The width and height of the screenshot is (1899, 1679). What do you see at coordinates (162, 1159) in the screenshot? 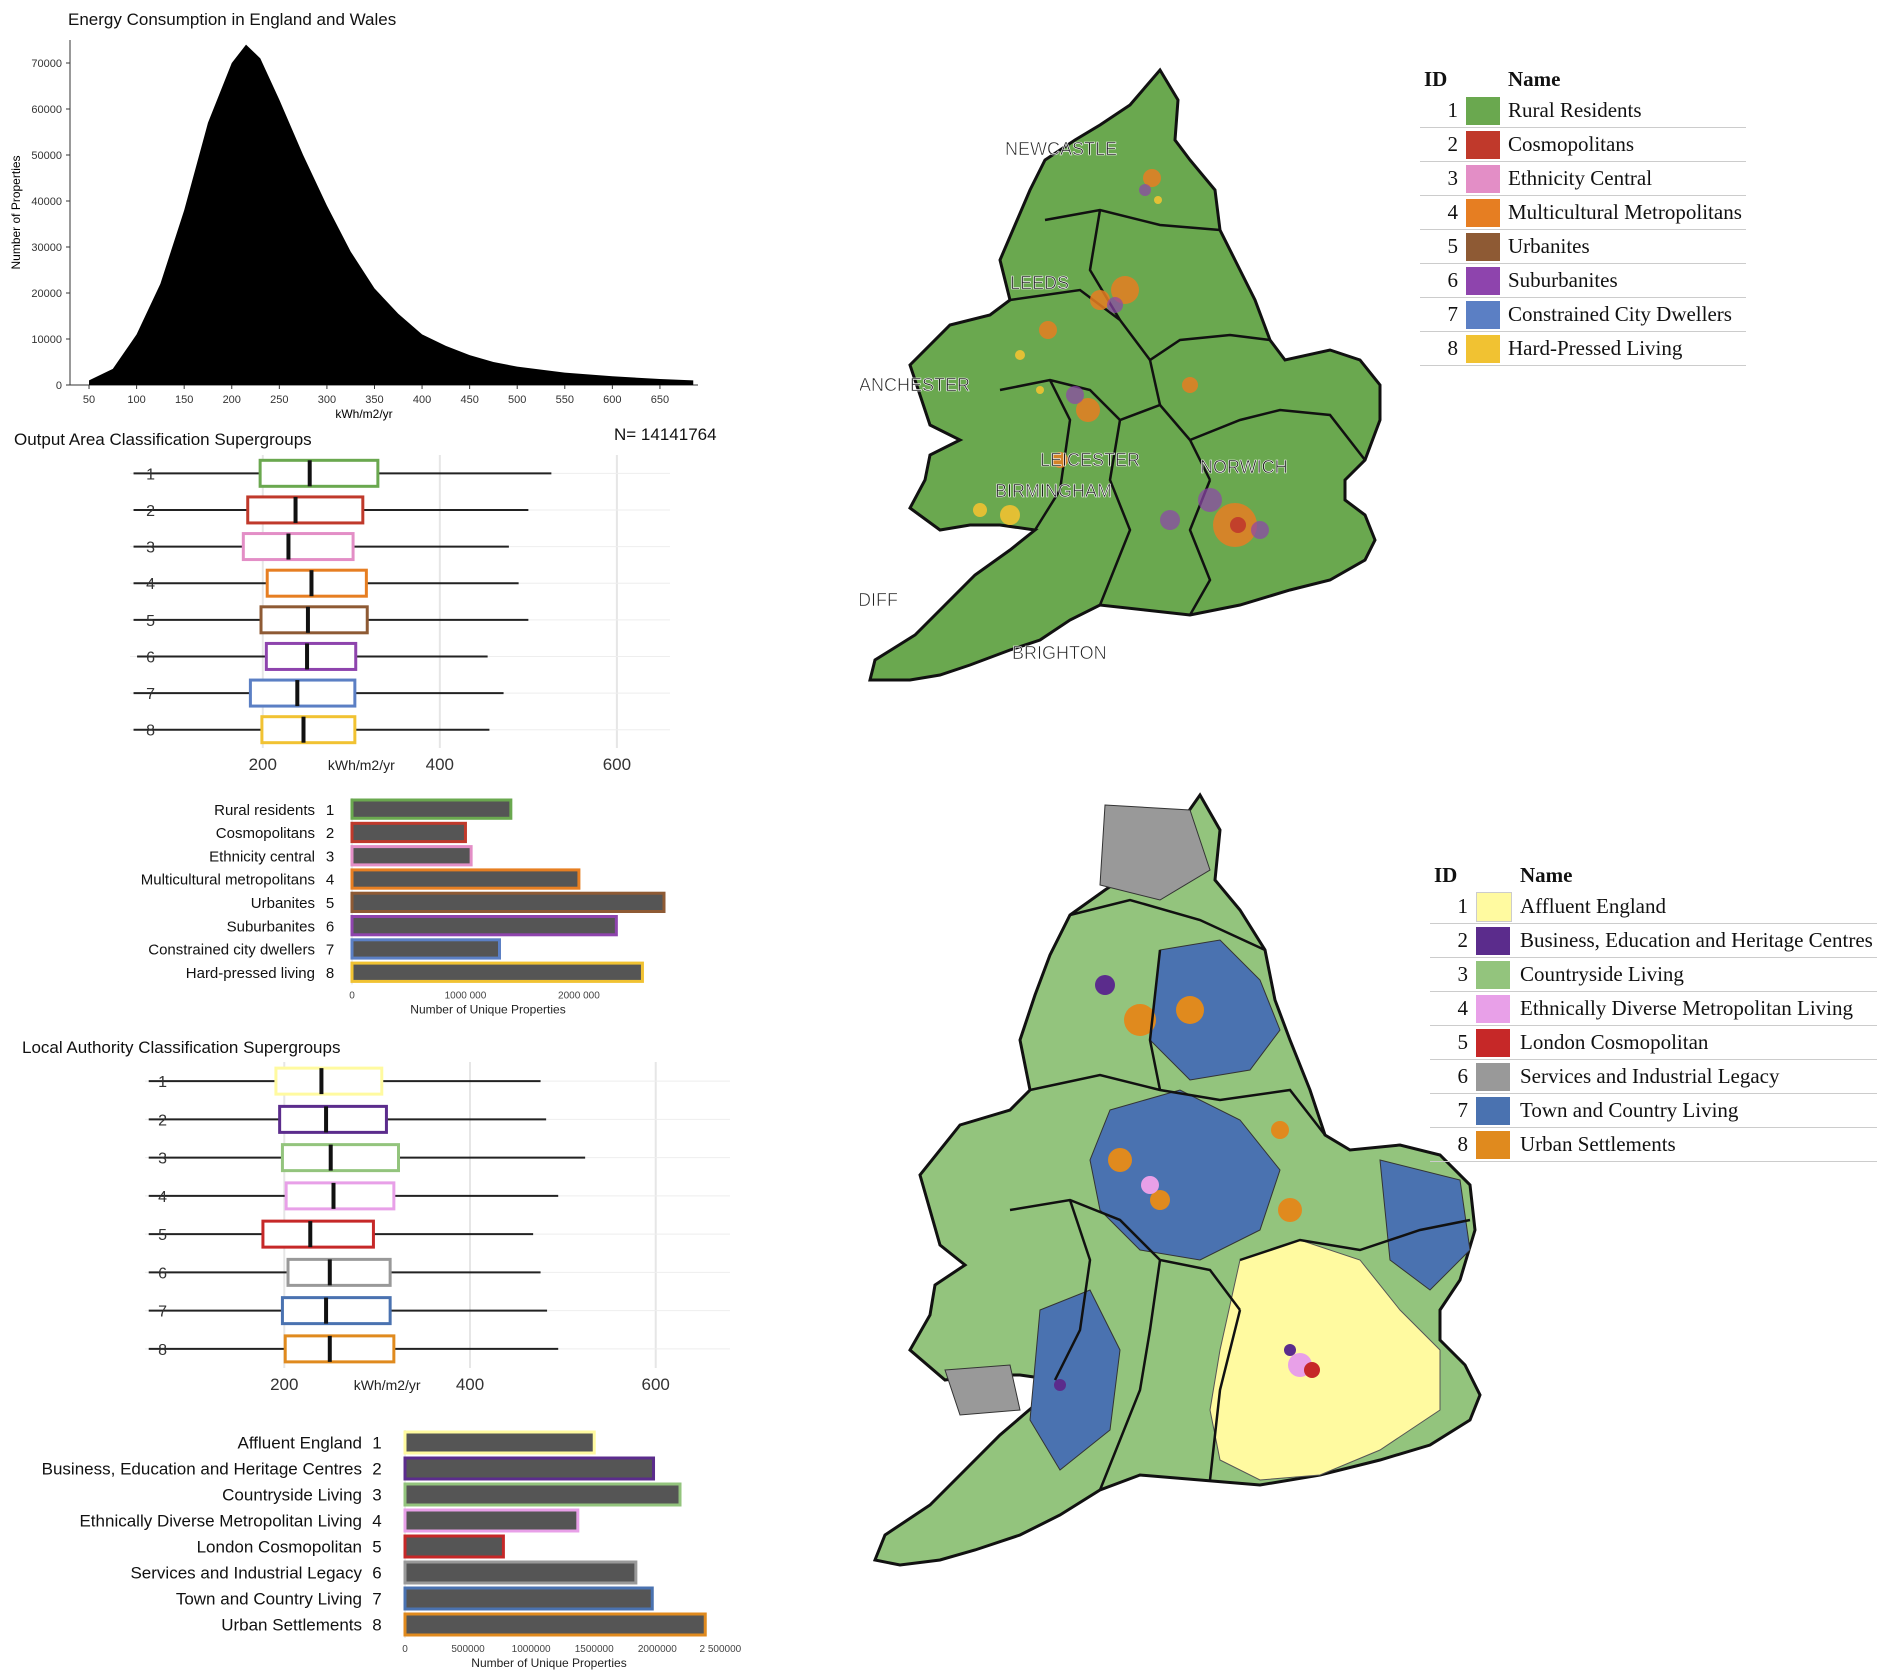
I see `category-label: 3` at bounding box center [162, 1159].